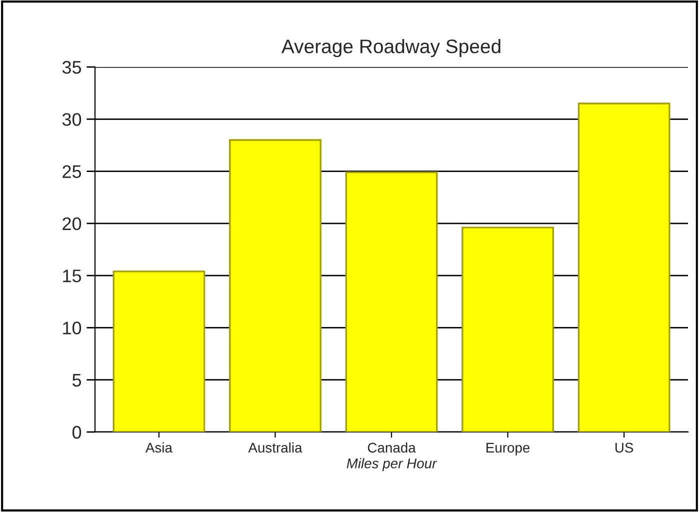  I want to click on y-tick-label: 30, so click(72, 119).